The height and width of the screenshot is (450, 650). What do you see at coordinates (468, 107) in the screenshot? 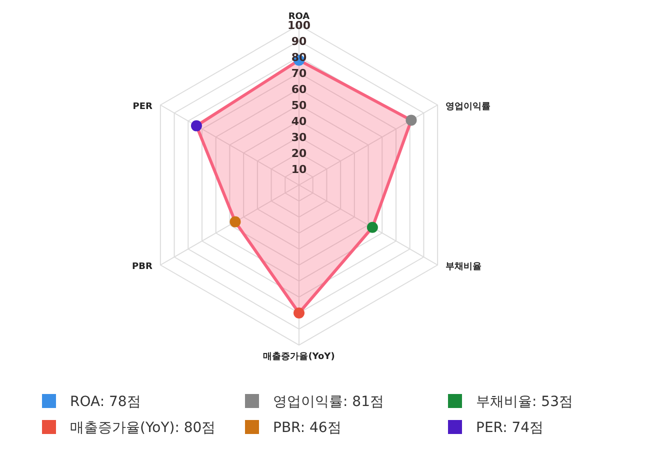
I see `spoke-label: 영업이익률` at bounding box center [468, 107].